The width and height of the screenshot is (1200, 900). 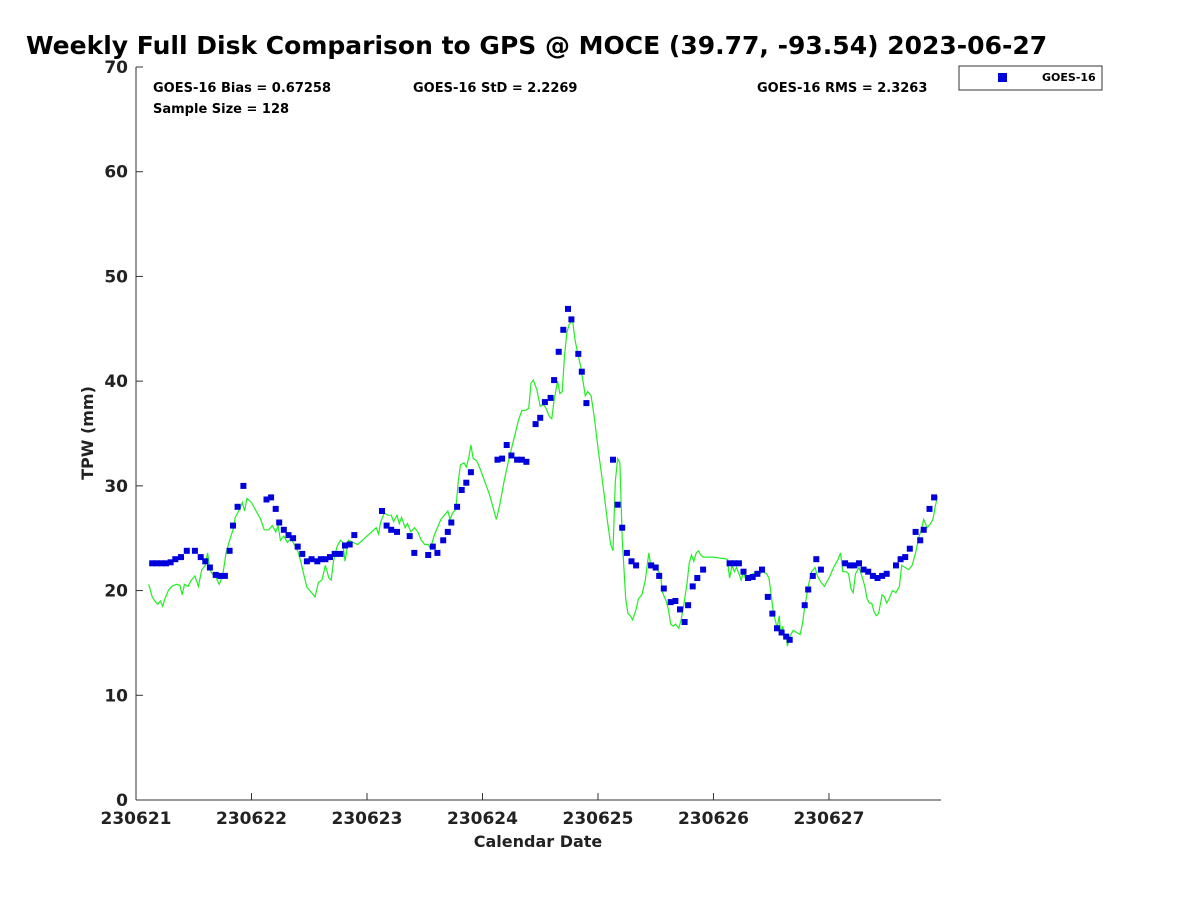 I want to click on y-tick-label: 30, so click(x=116, y=487).